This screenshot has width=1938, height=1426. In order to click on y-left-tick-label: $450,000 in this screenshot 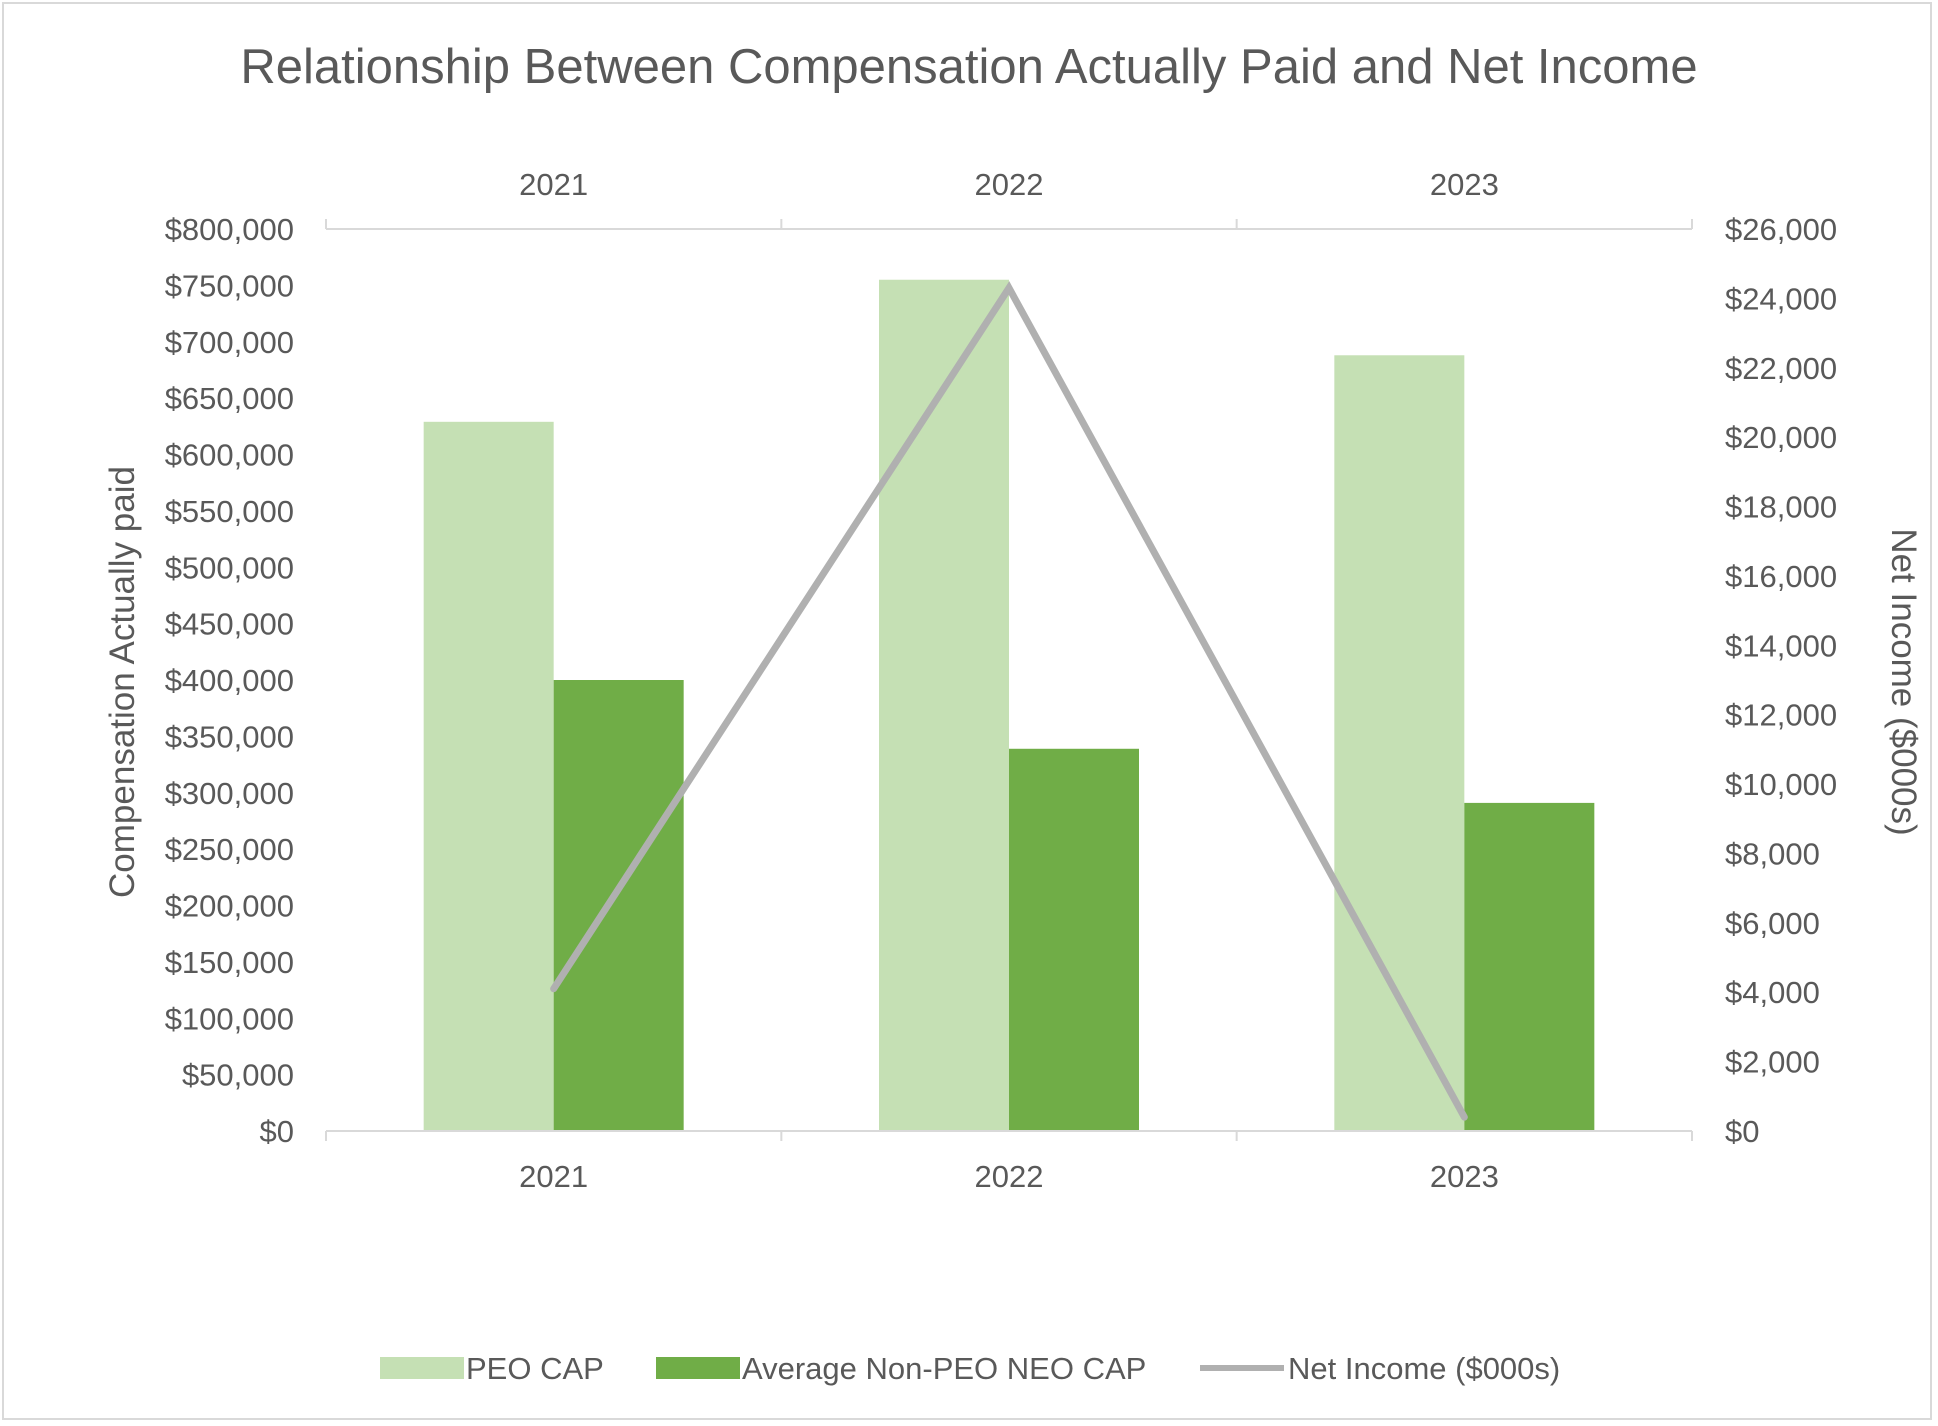, I will do `click(229, 624)`.